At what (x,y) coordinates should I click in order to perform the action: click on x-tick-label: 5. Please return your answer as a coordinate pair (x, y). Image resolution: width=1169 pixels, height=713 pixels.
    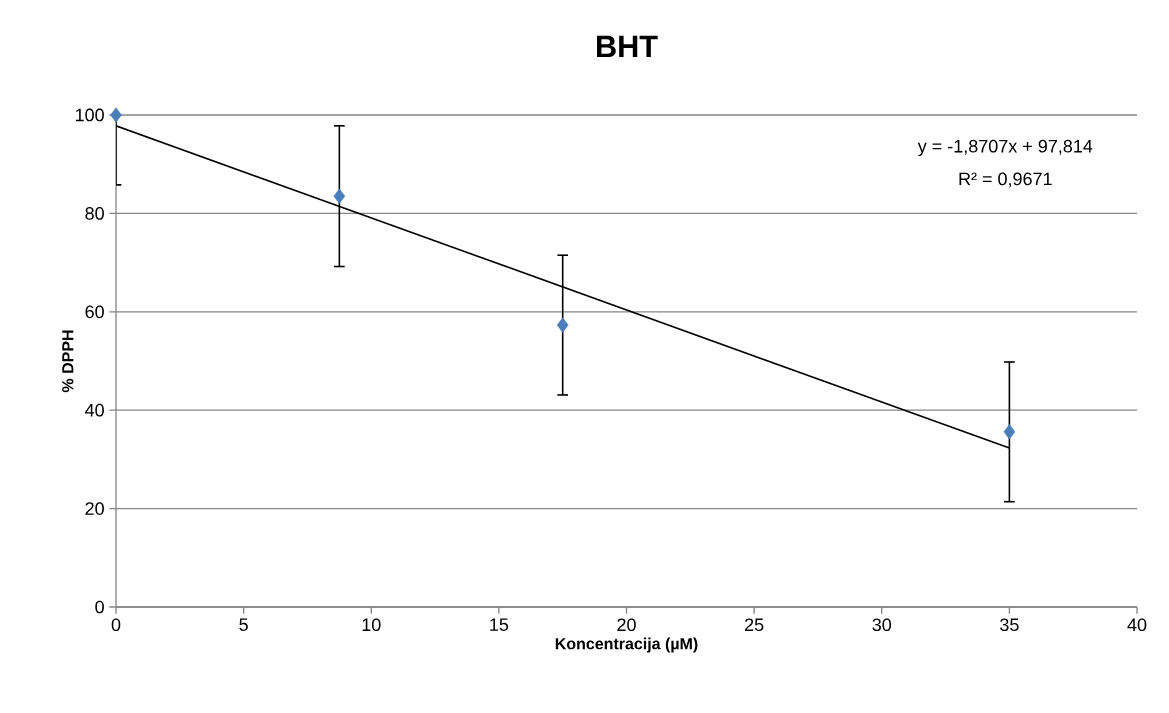
    Looking at the image, I should click on (243, 624).